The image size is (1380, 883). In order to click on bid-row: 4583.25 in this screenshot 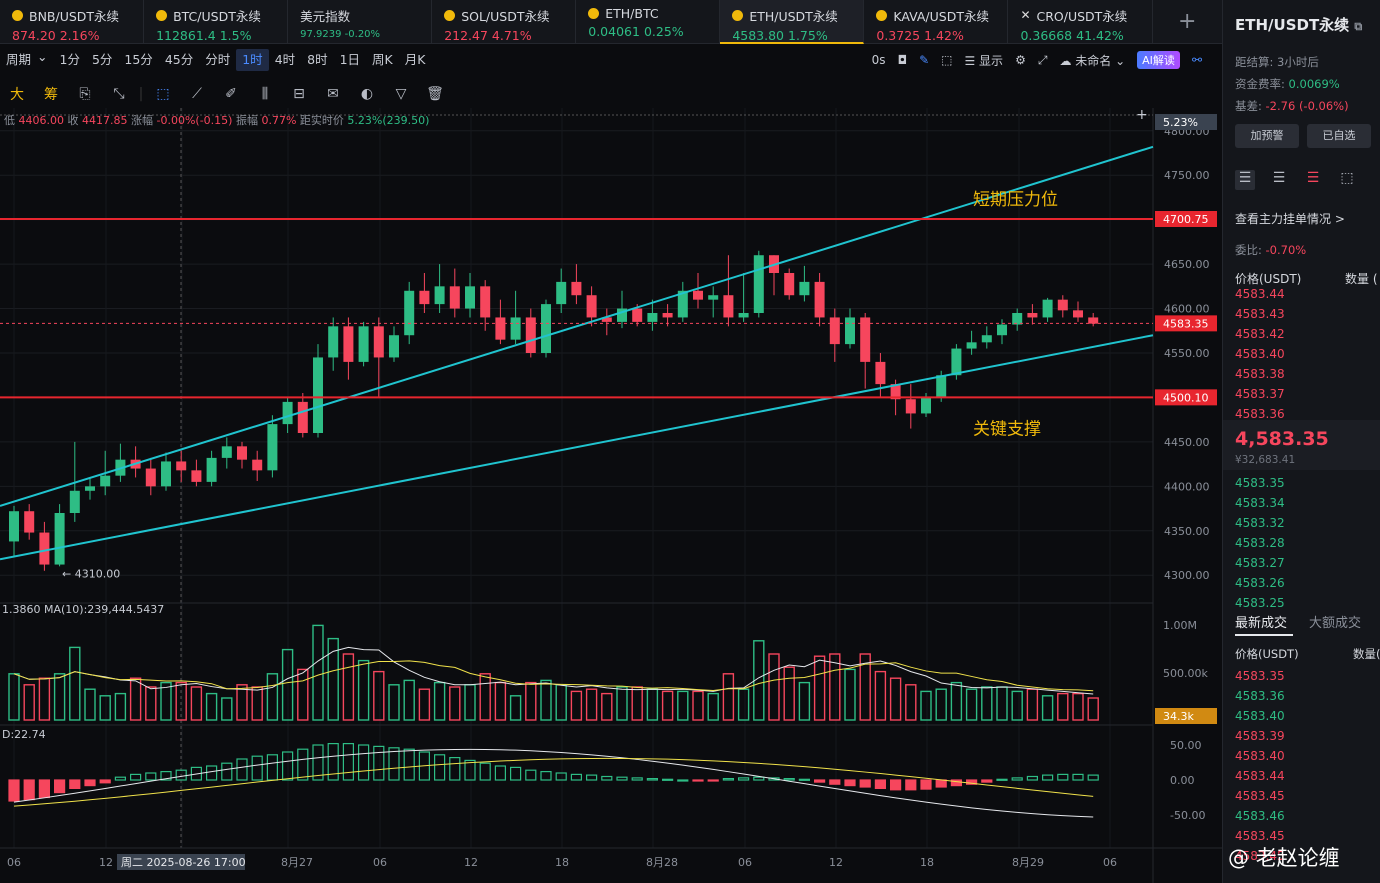, I will do `click(1260, 603)`.